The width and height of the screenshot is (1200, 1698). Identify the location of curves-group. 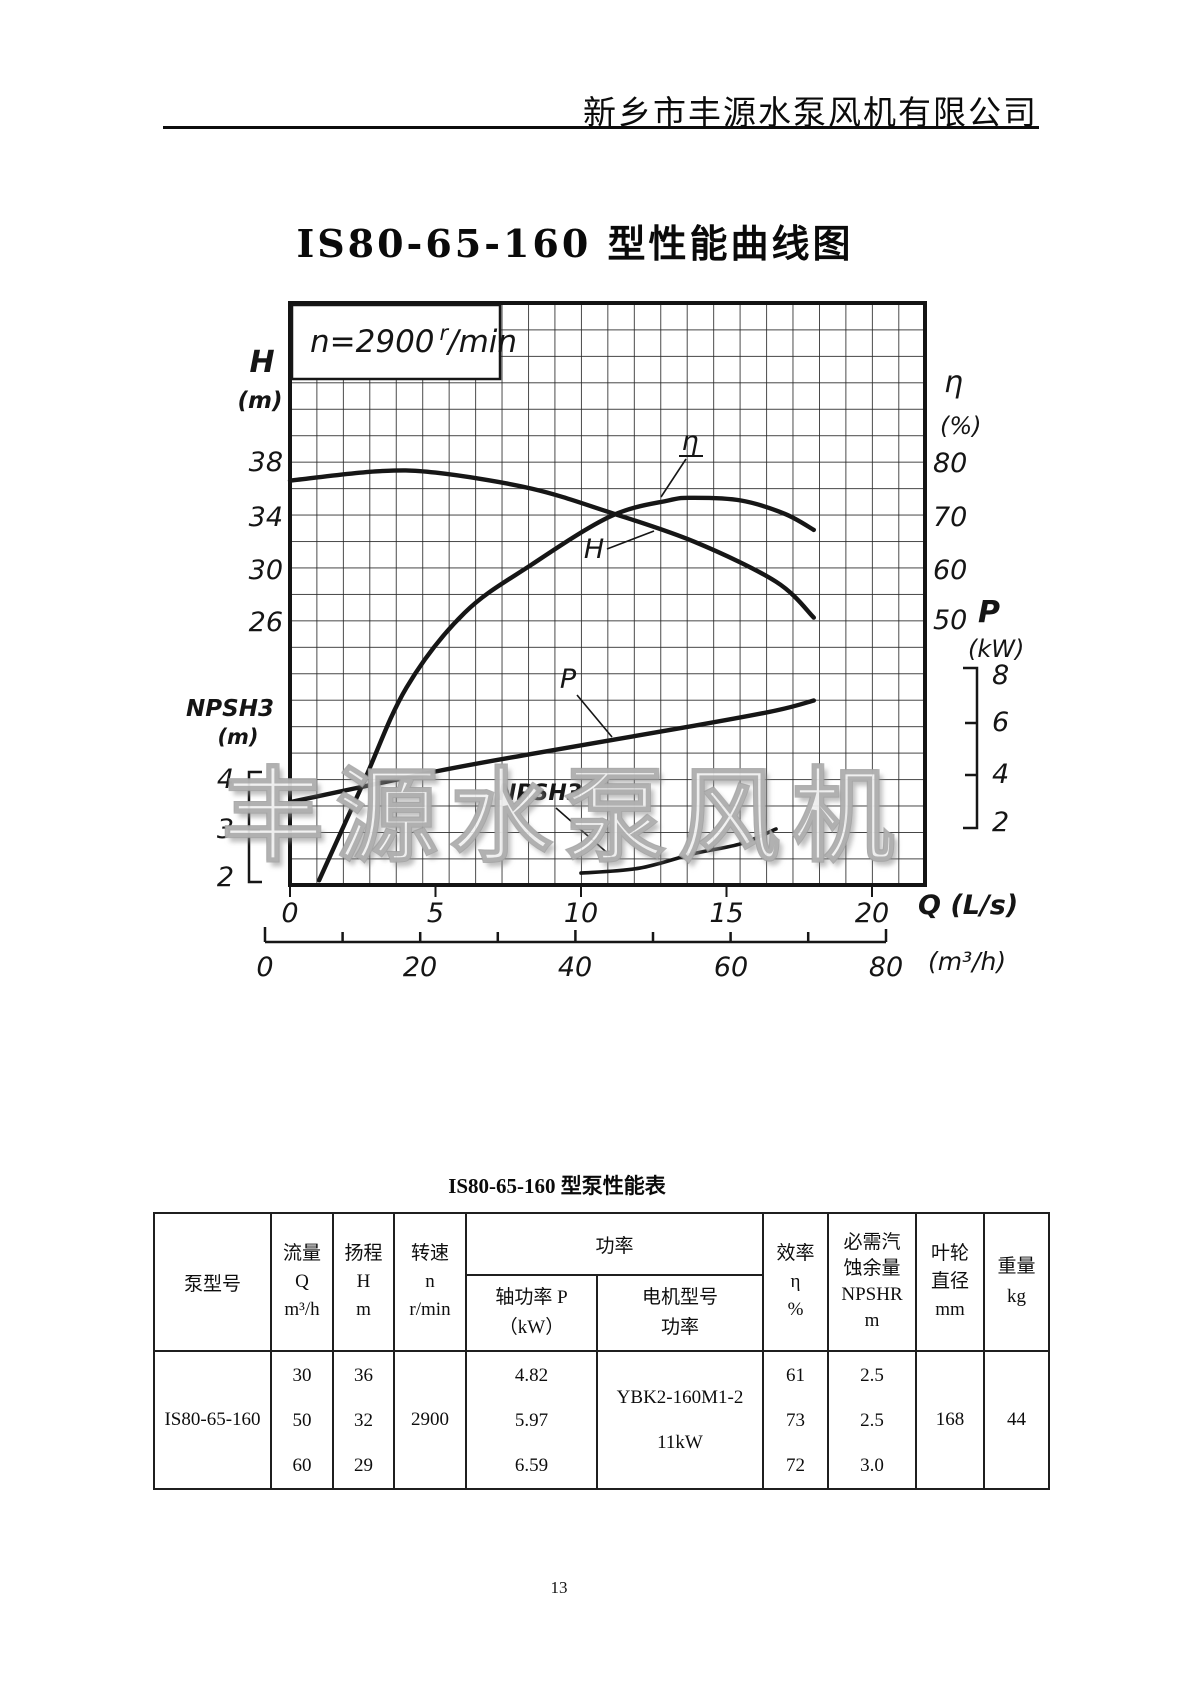
(551, 675).